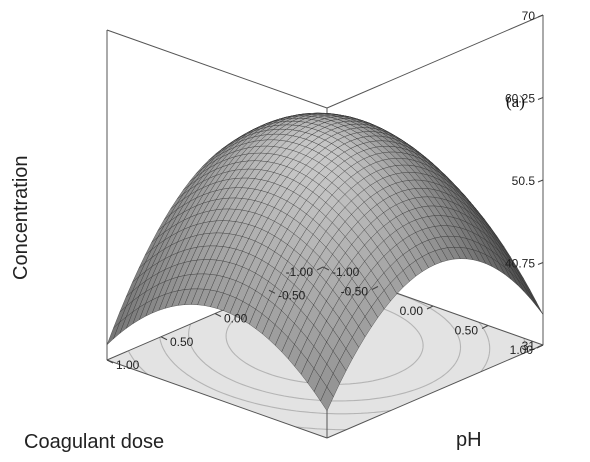 This screenshot has height=462, width=590. I want to click on y-tick-label: 0.50, so click(182, 342).